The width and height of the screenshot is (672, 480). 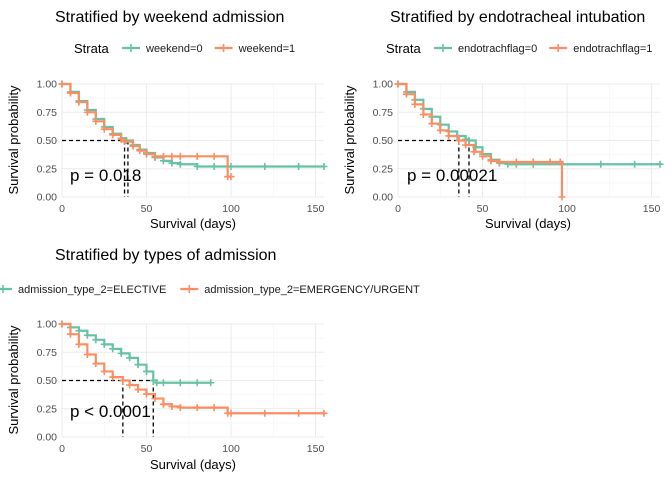 I want to click on legend-label: endotrachflag=1, so click(x=612, y=49).